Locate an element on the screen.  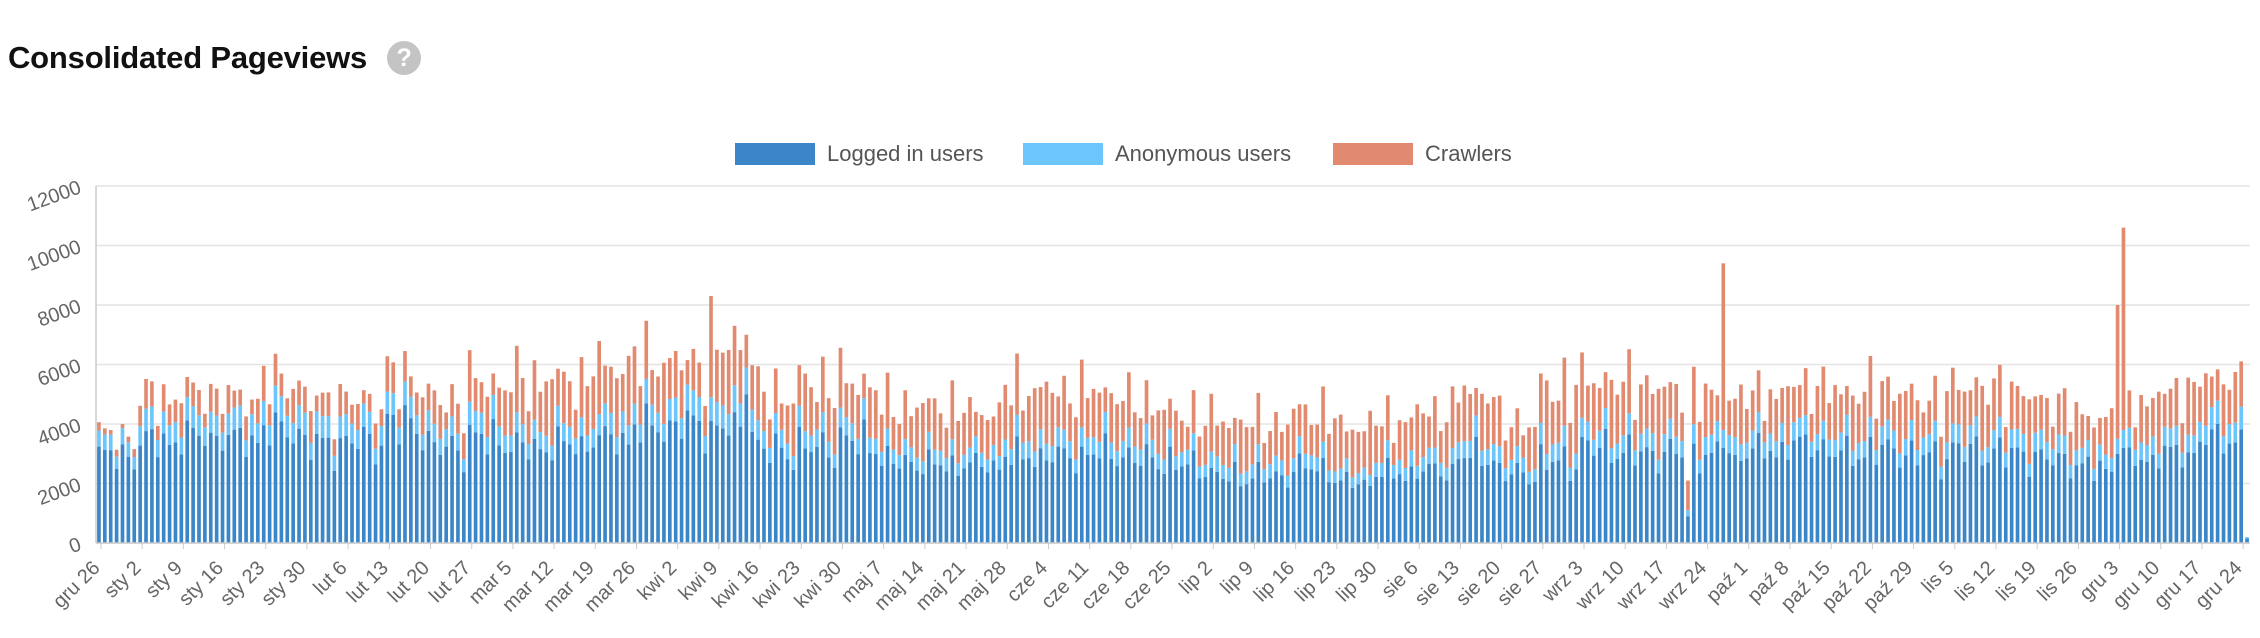
legend-item-anonymous-users: Anonymous users is located at coordinates (1157, 153).